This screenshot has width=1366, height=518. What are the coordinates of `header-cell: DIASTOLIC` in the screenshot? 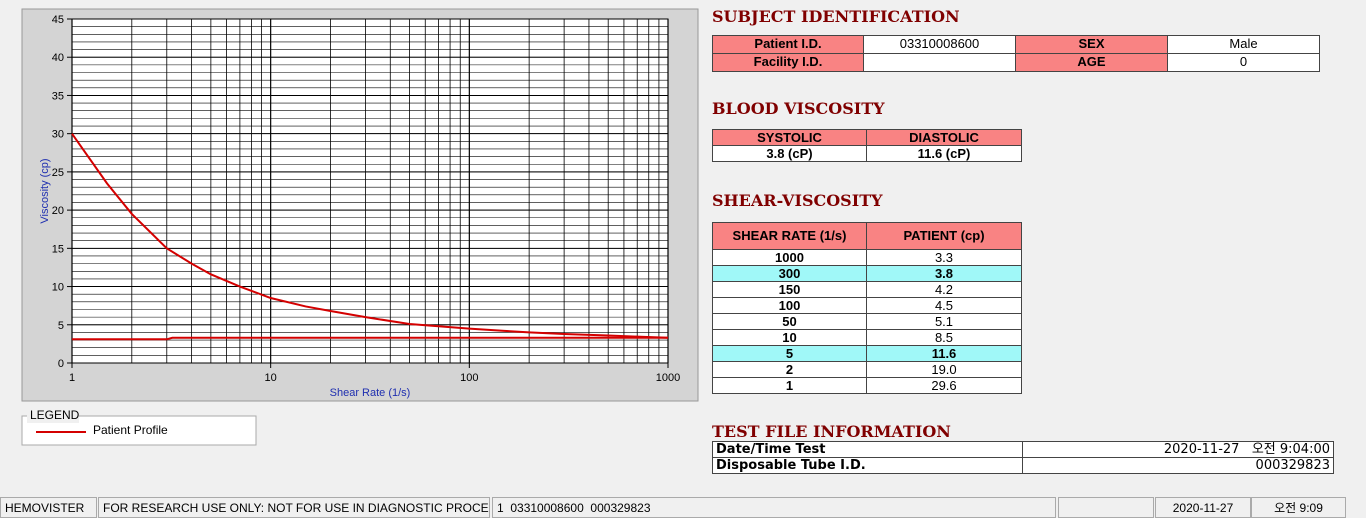 It's located at (944, 137).